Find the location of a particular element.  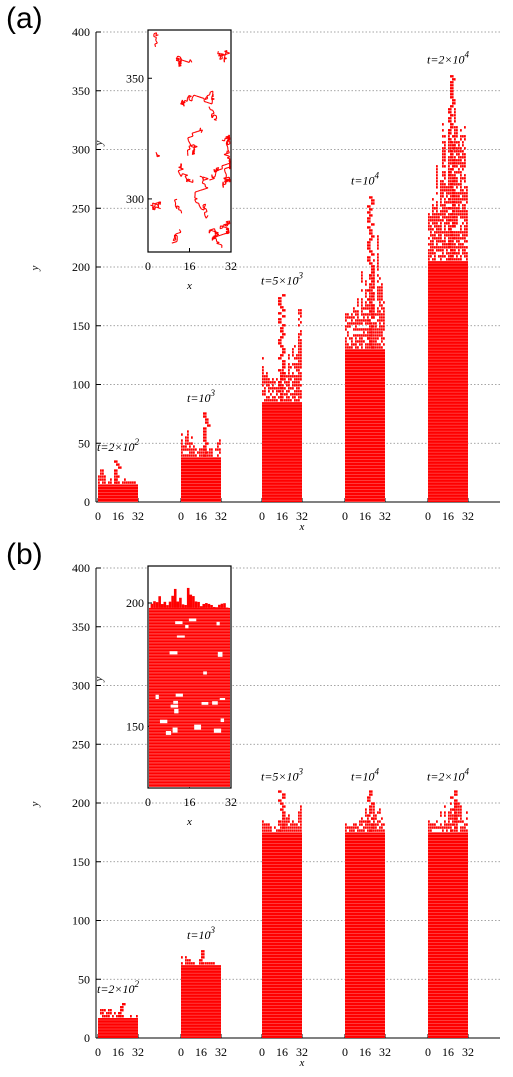

y-tick-label: 250 is located at coordinates (81, 208).